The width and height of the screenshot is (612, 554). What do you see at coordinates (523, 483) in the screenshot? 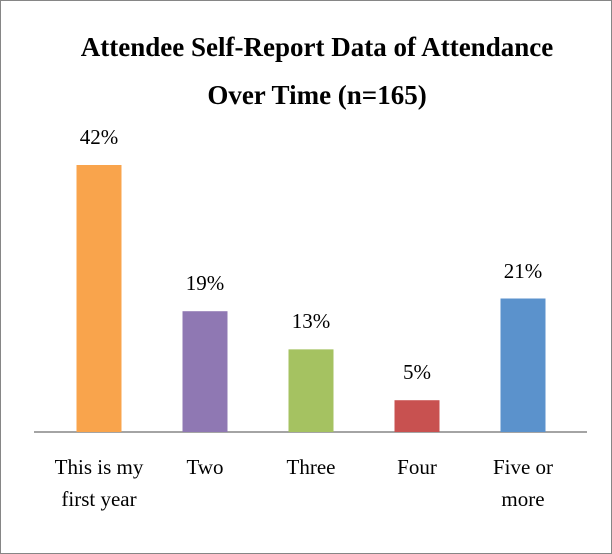
I see `x-tick-label: Five or more` at bounding box center [523, 483].